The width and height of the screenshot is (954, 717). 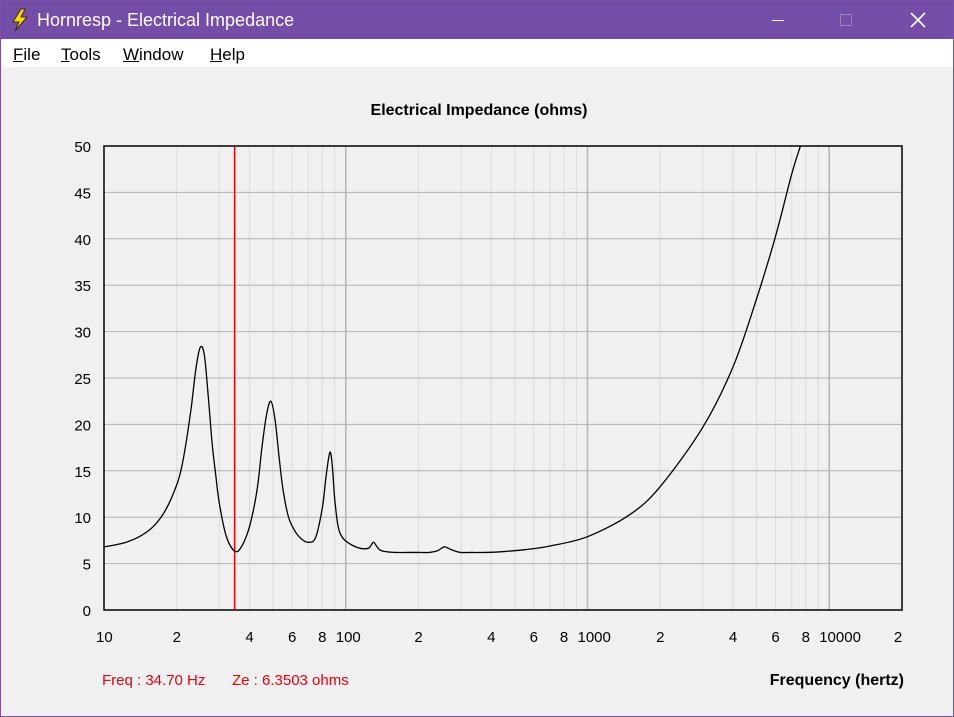 I want to click on maximize-button, so click(x=846, y=20).